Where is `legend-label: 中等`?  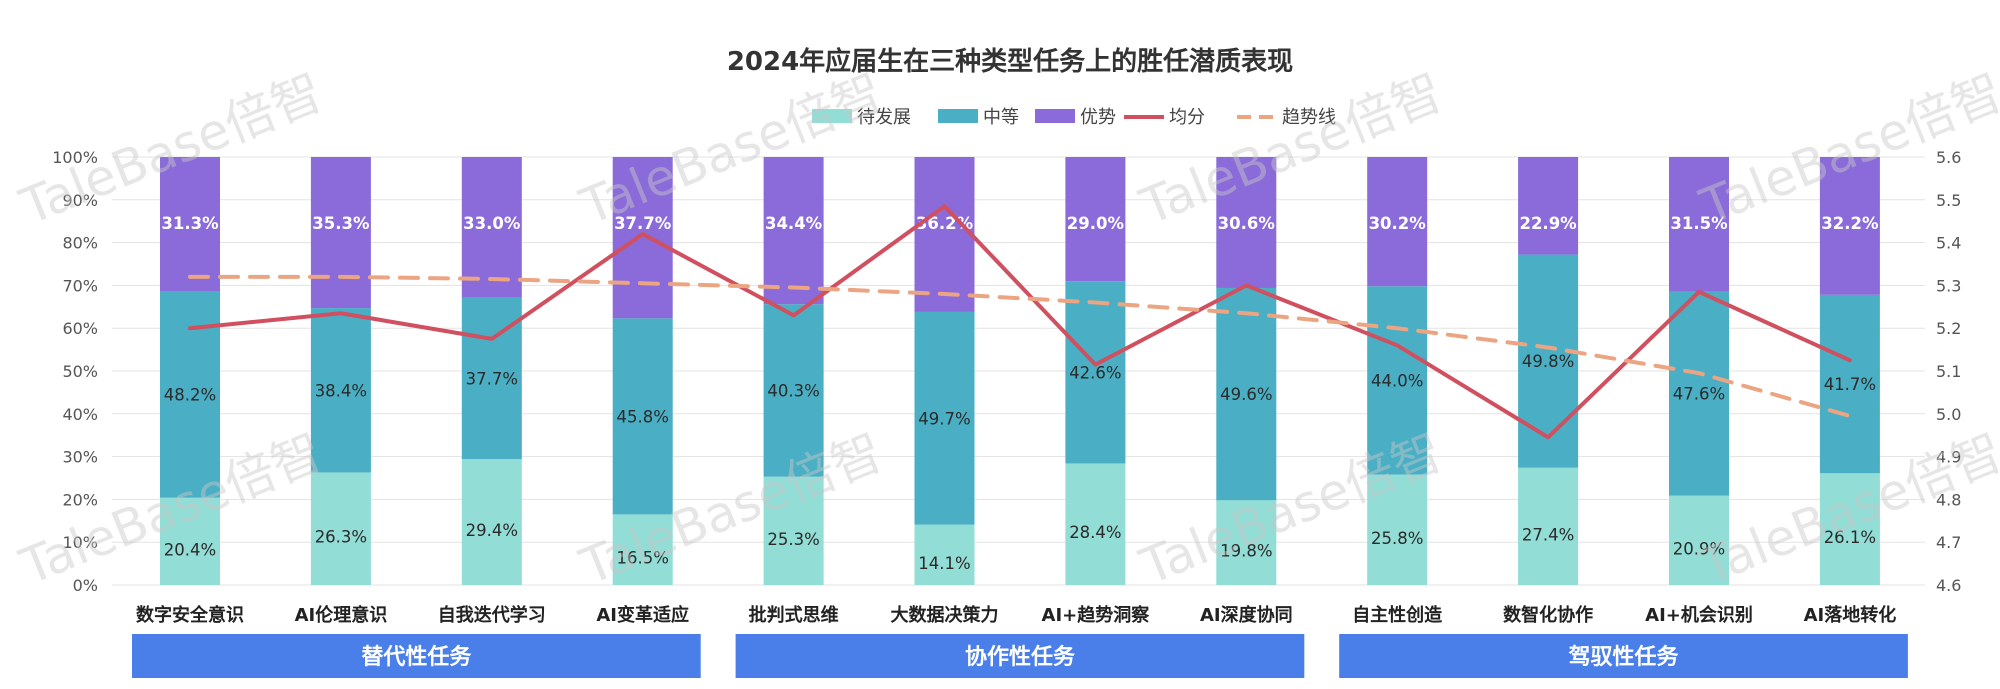
legend-label: 中等 is located at coordinates (1001, 117).